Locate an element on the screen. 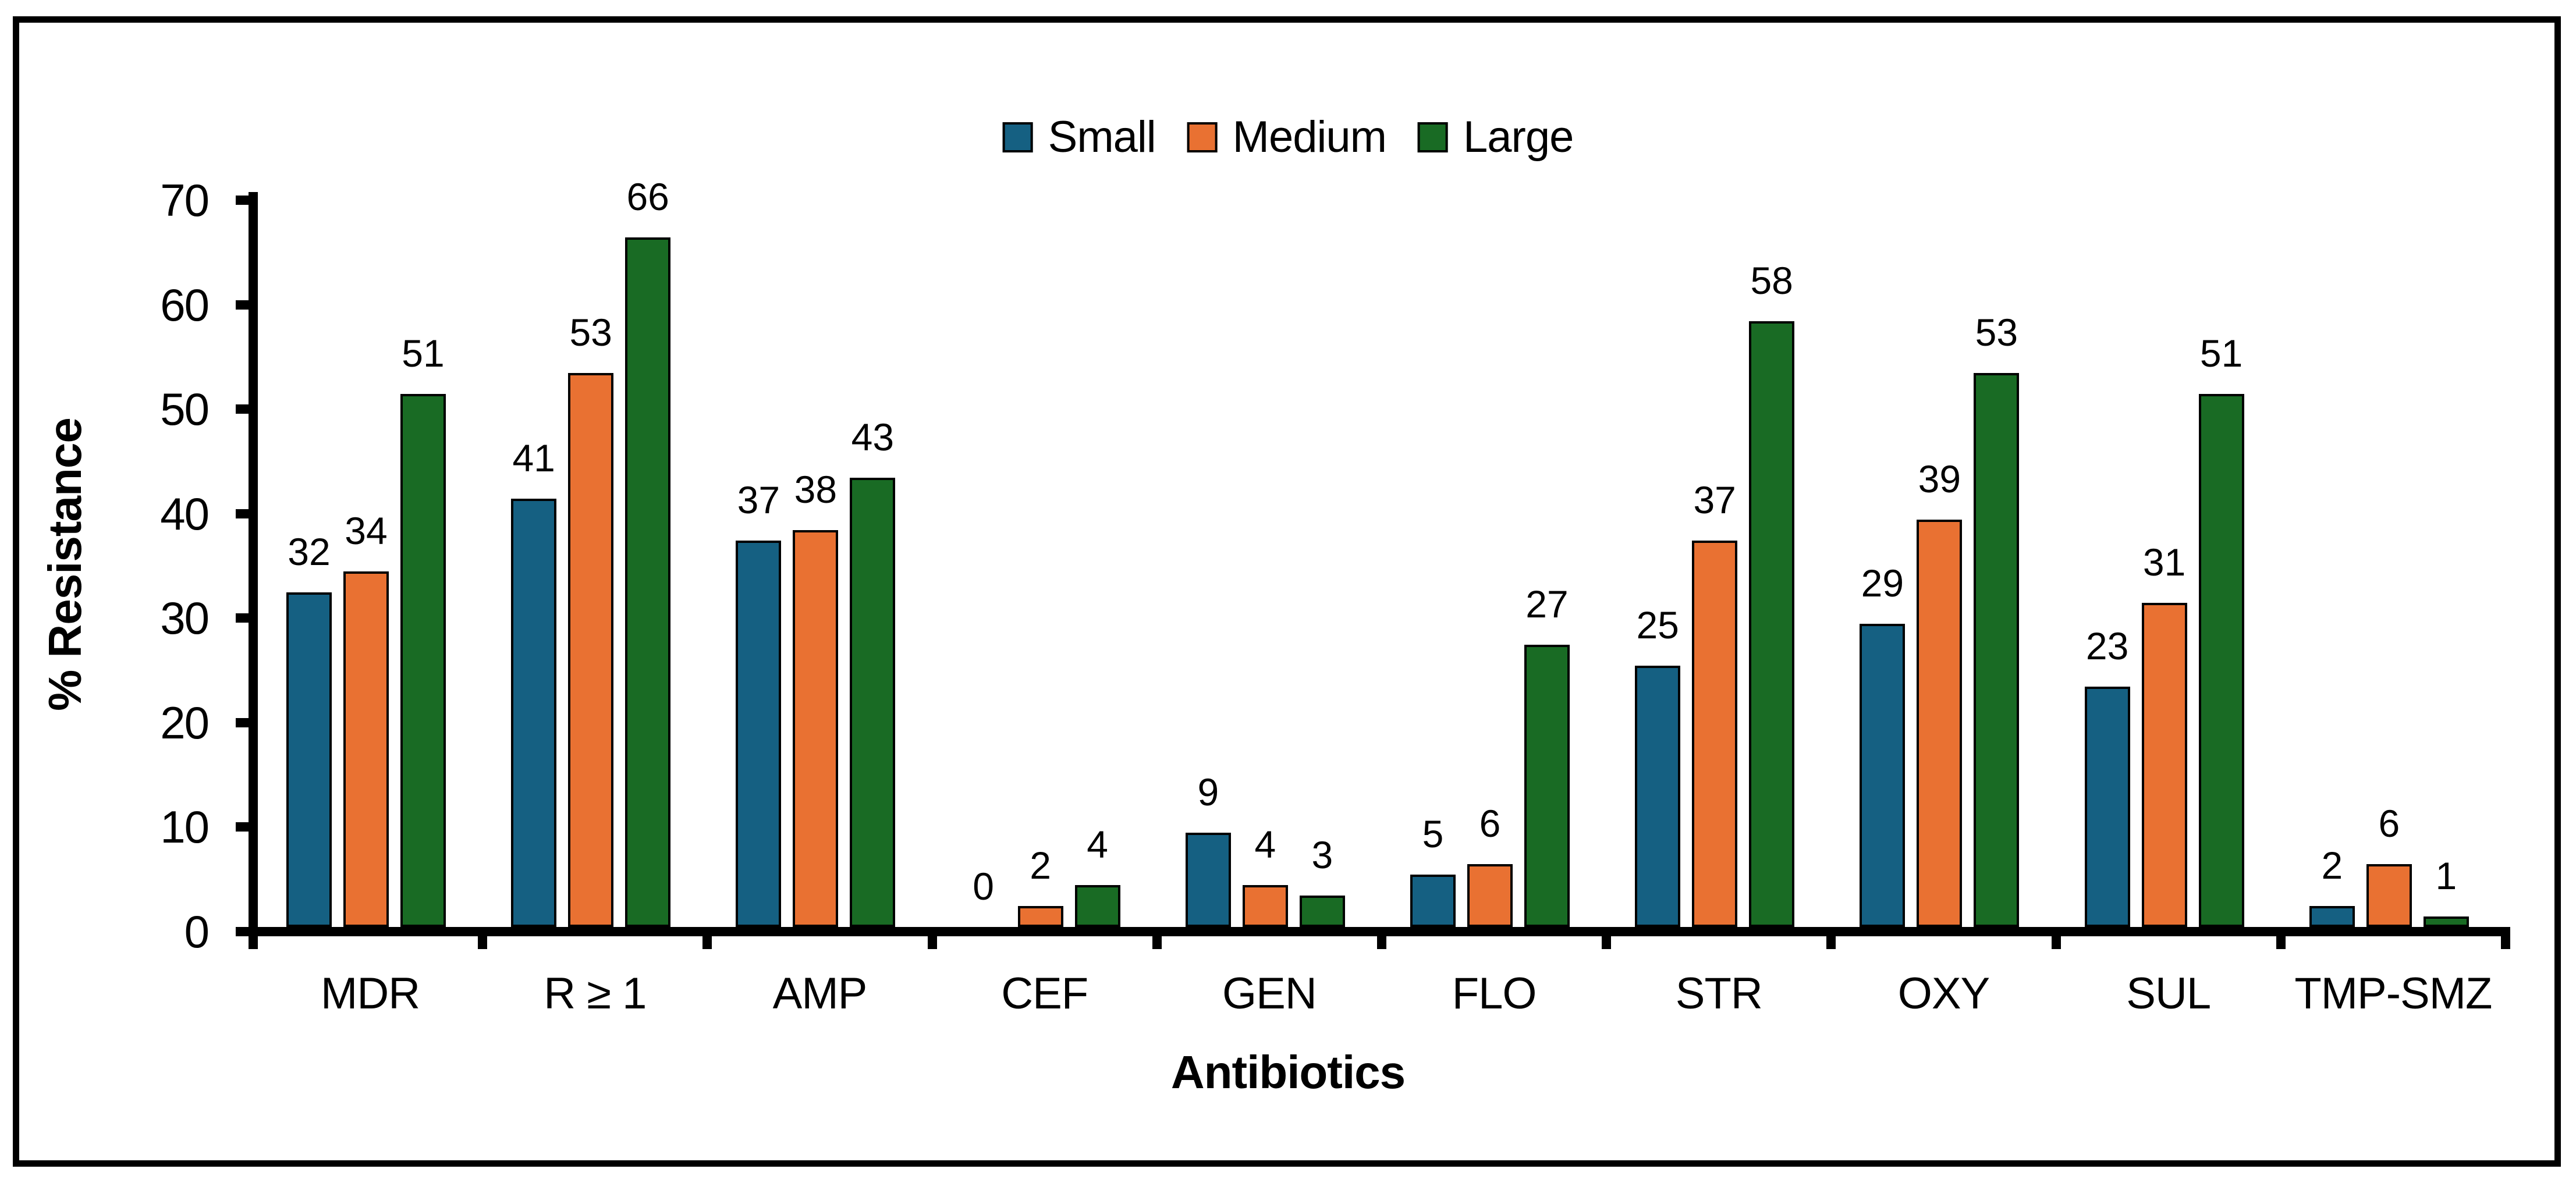 The image size is (2576, 1183). bar-value-label: 66 is located at coordinates (647, 196).